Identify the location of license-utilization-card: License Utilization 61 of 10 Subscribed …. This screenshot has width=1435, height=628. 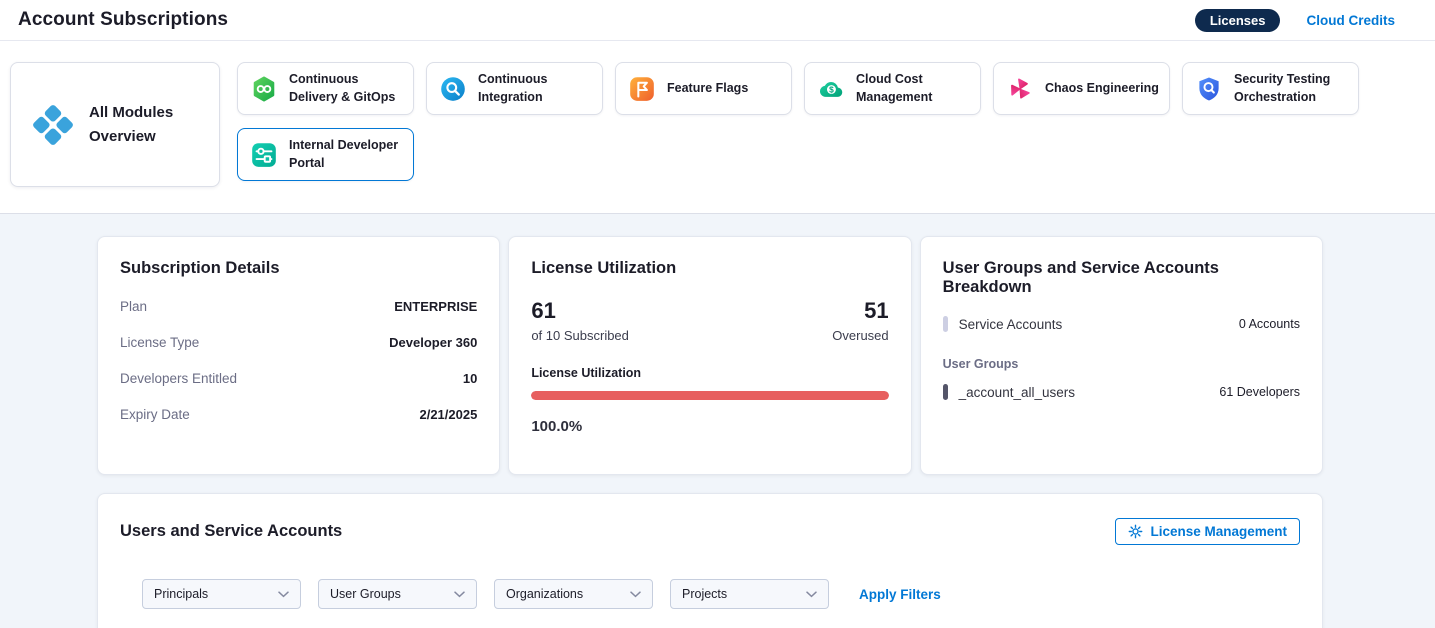
(710, 355).